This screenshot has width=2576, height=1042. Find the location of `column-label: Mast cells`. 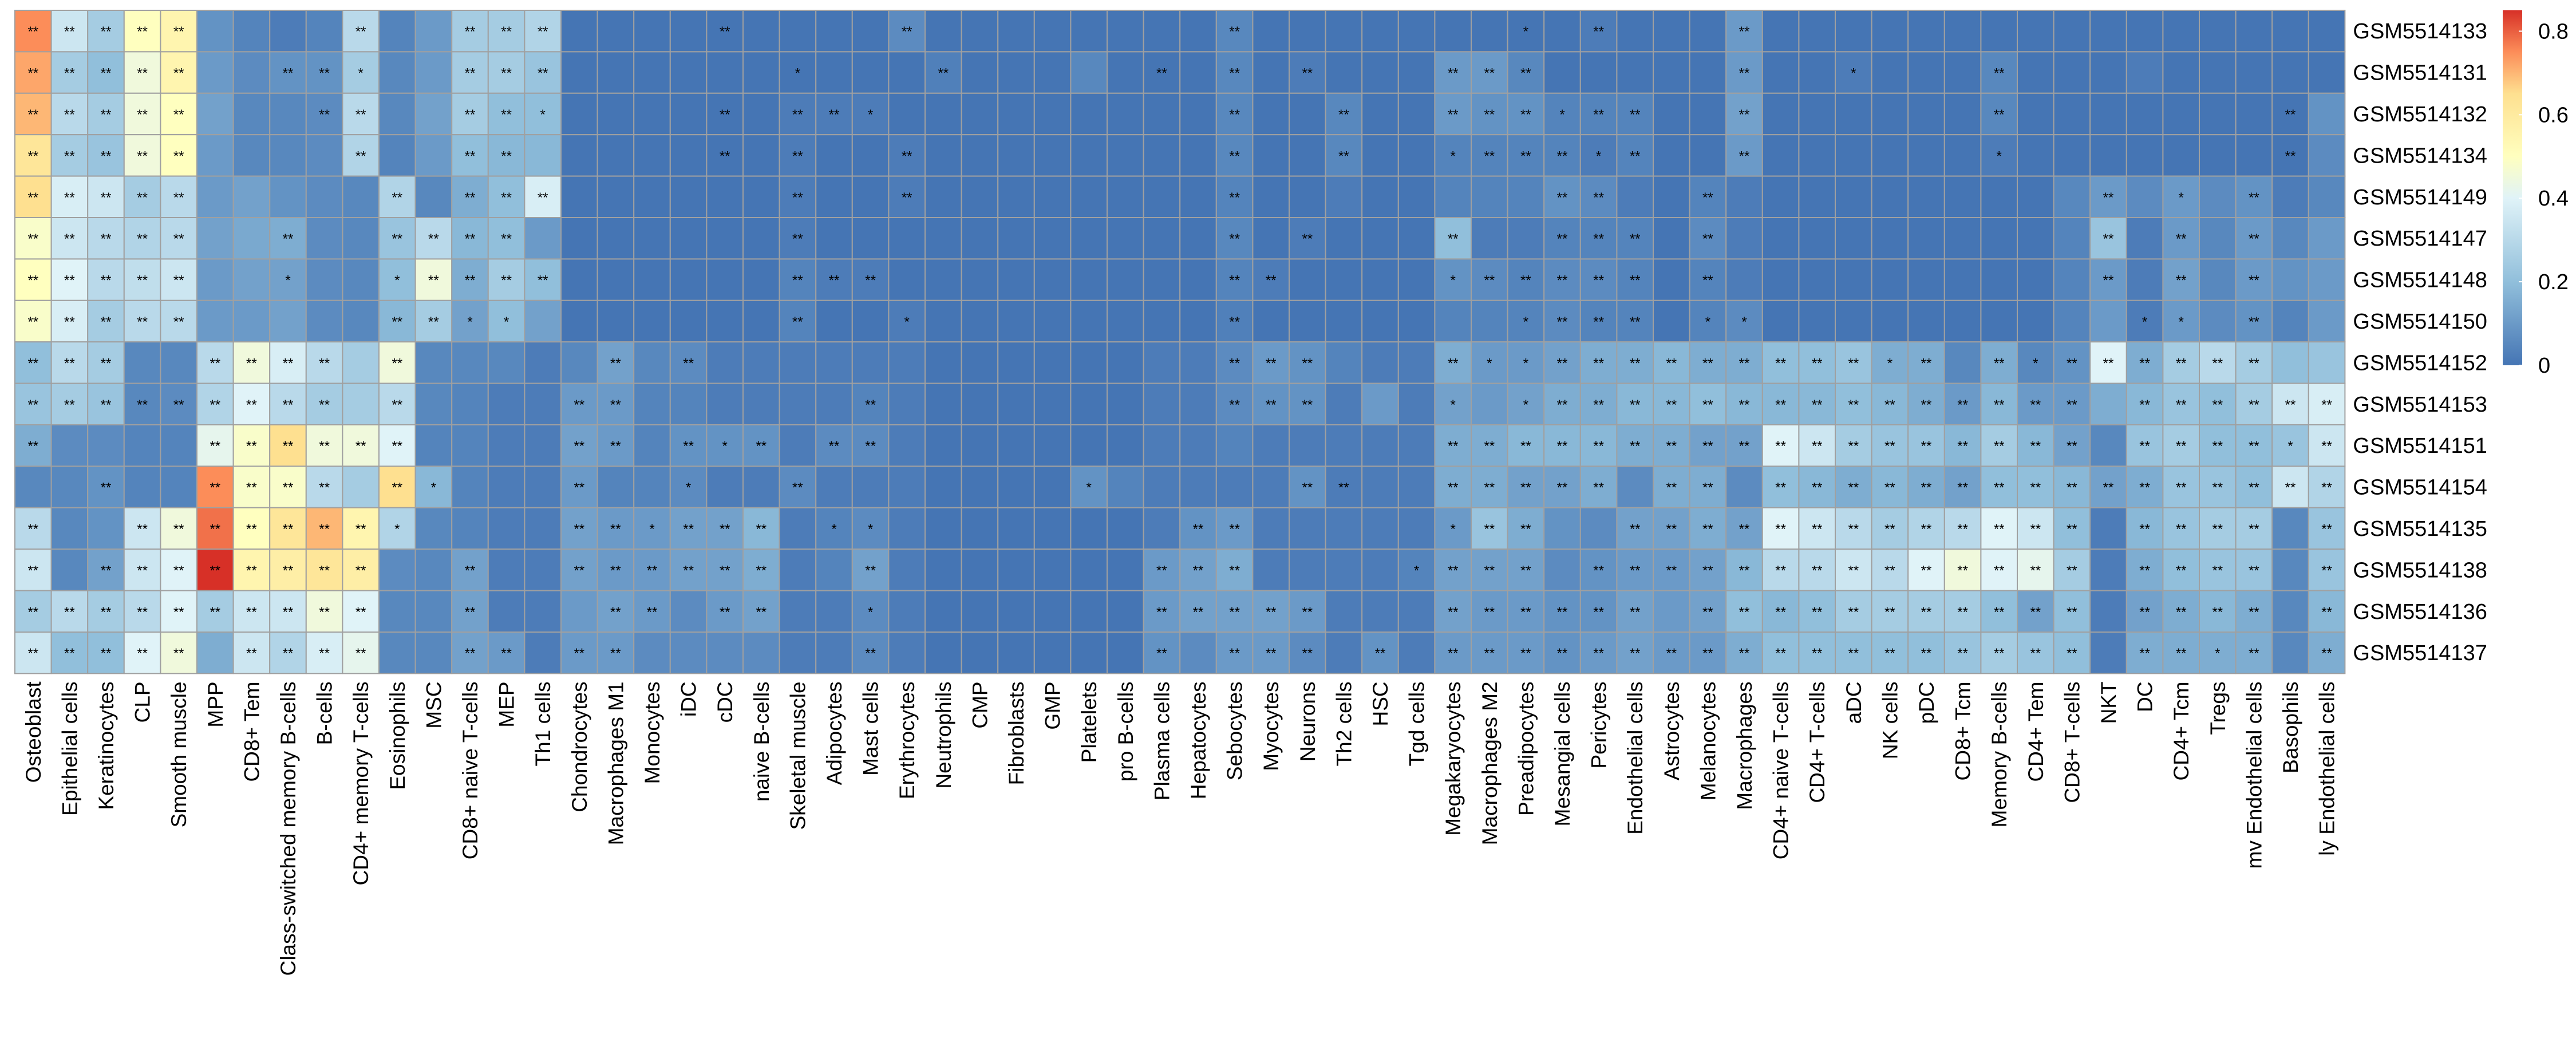

column-label: Mast cells is located at coordinates (871, 728).